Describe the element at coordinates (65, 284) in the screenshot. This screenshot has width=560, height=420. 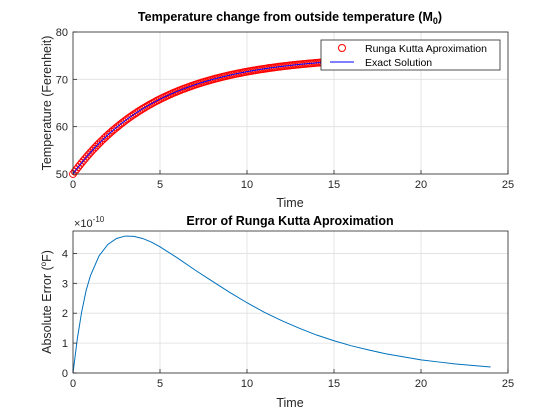
I see `y-tick-label: 3` at that location.